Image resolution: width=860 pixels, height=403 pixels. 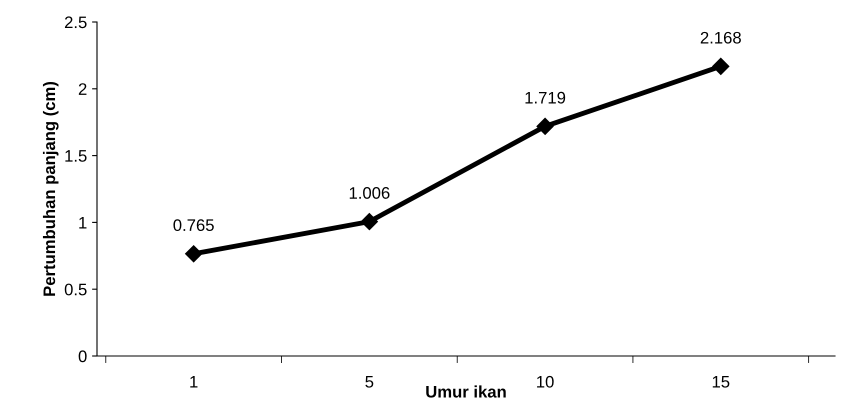 What do you see at coordinates (370, 193) in the screenshot?
I see `data-label: 1.006` at bounding box center [370, 193].